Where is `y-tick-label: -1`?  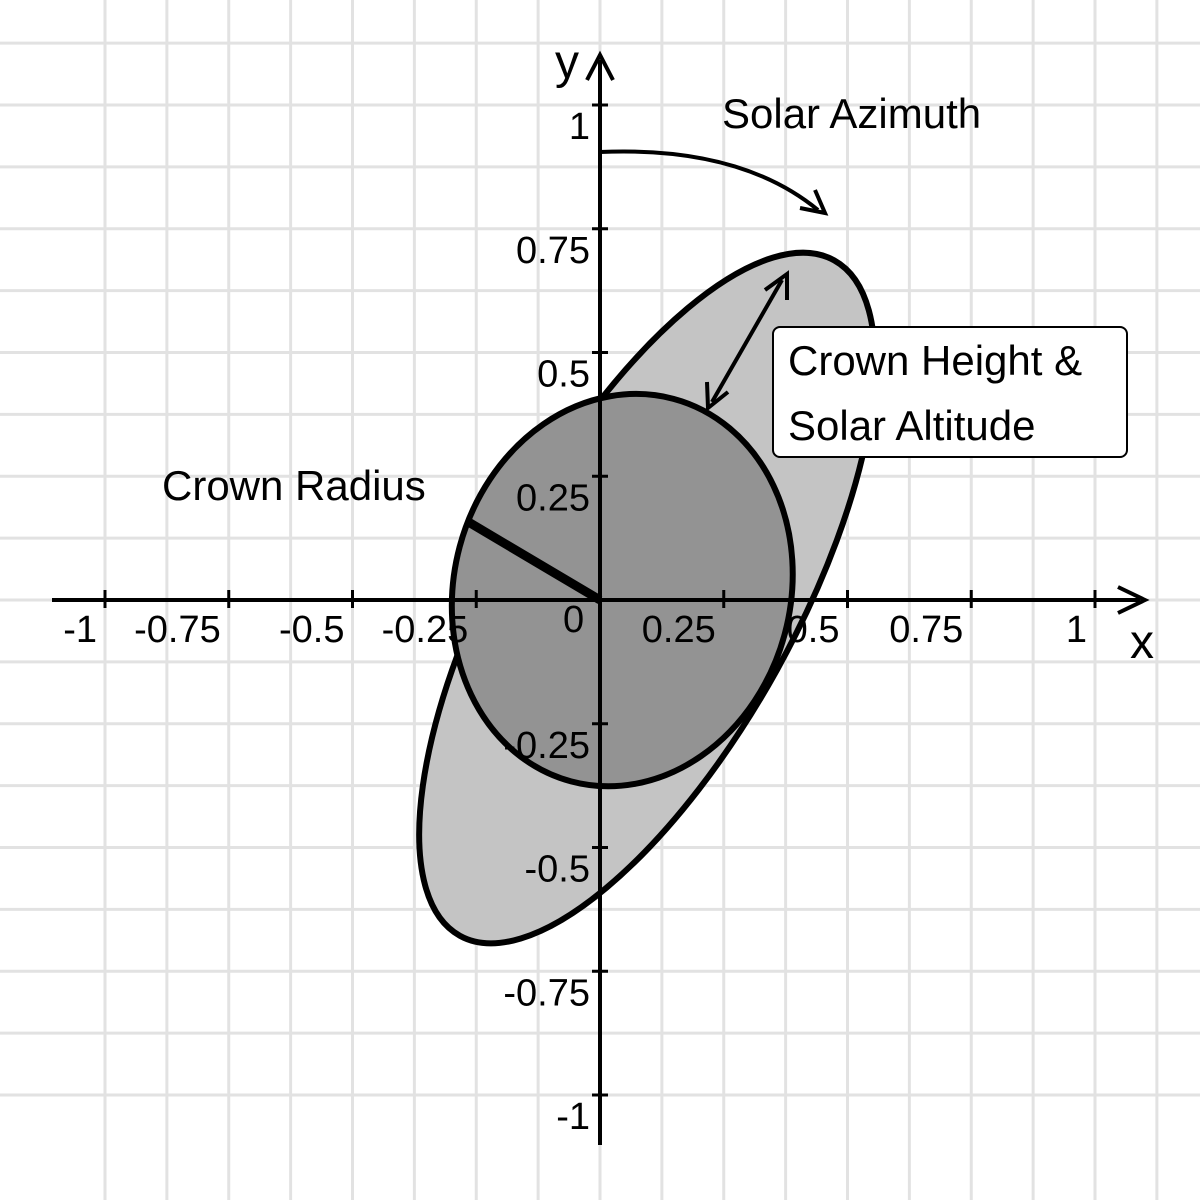
y-tick-label: -1 is located at coordinates (573, 1117).